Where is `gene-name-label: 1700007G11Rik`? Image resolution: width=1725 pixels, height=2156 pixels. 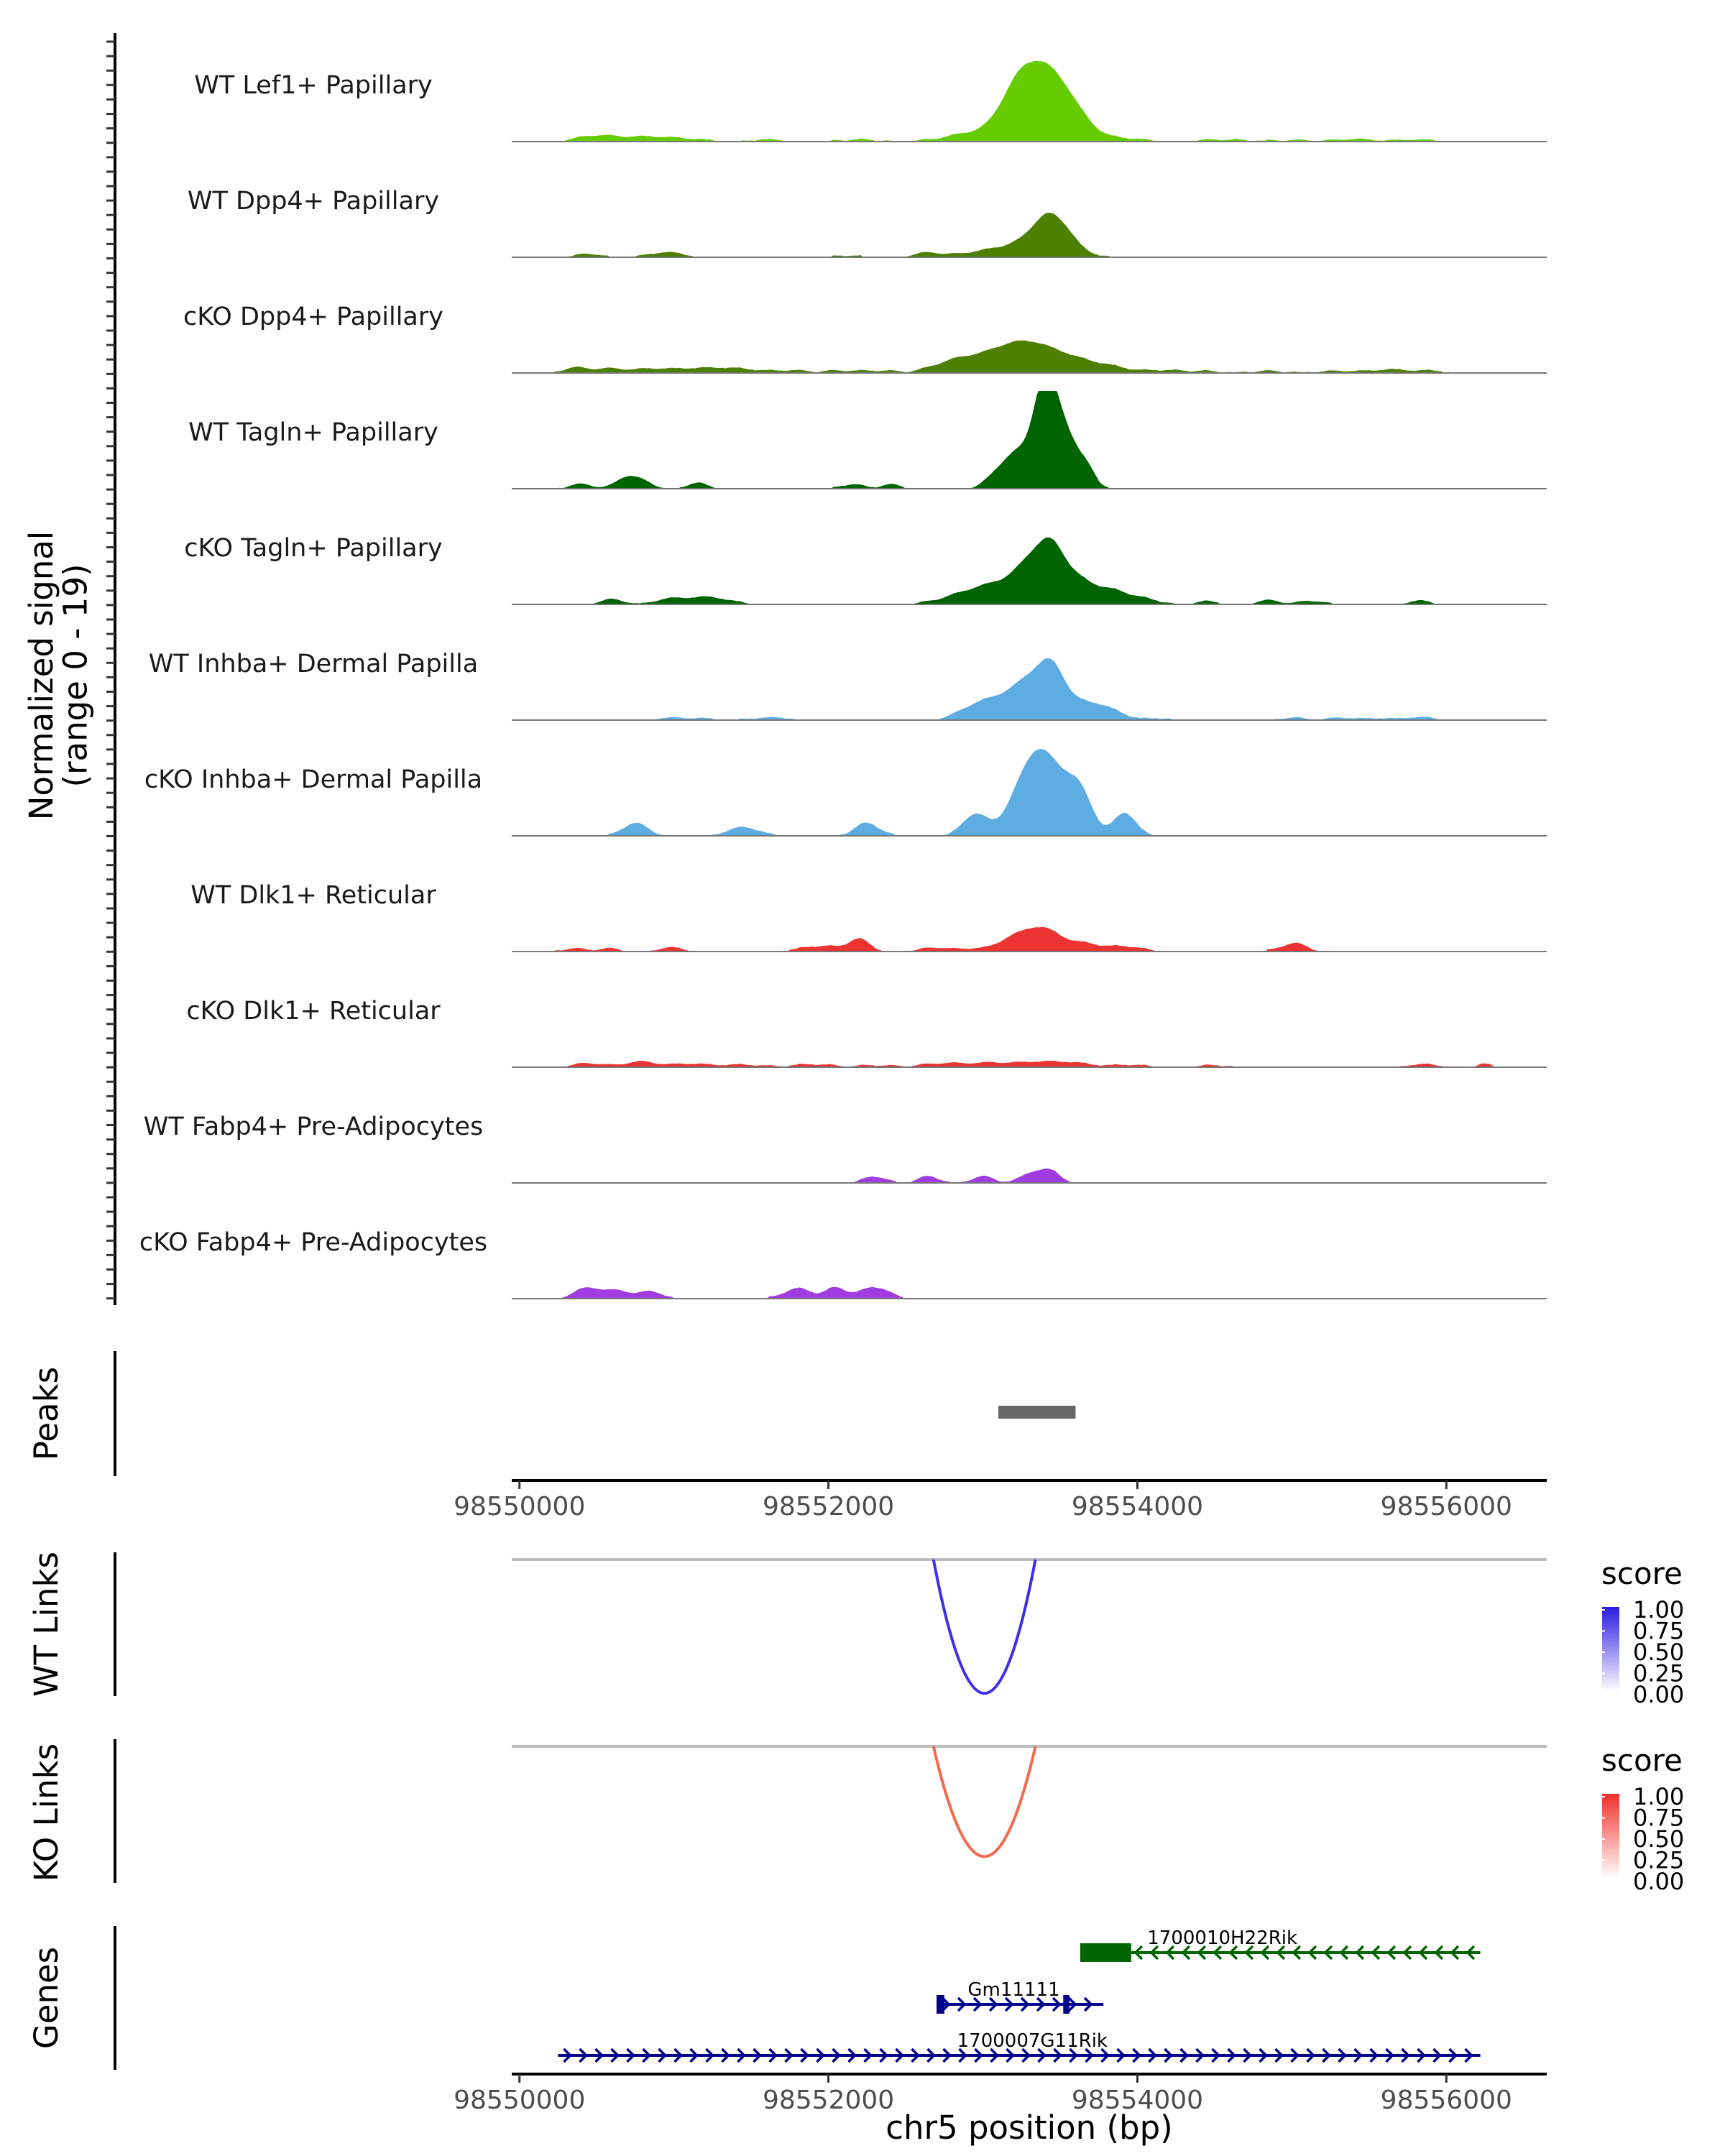 gene-name-label: 1700007G11Rik is located at coordinates (1032, 2041).